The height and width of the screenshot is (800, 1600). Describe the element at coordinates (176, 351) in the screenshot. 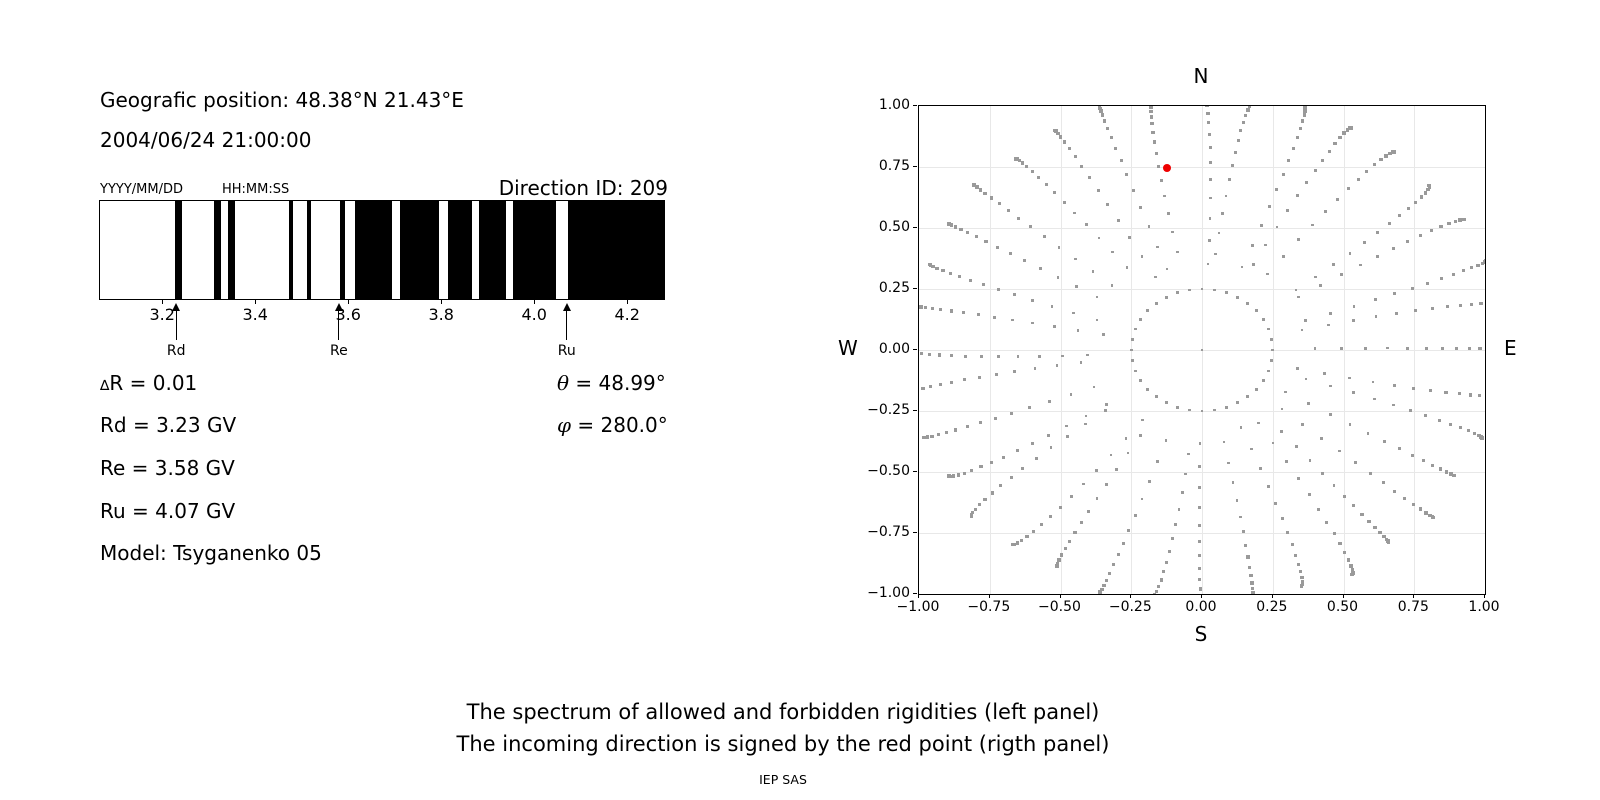

I see `rd-arrow-label: Rd` at that location.